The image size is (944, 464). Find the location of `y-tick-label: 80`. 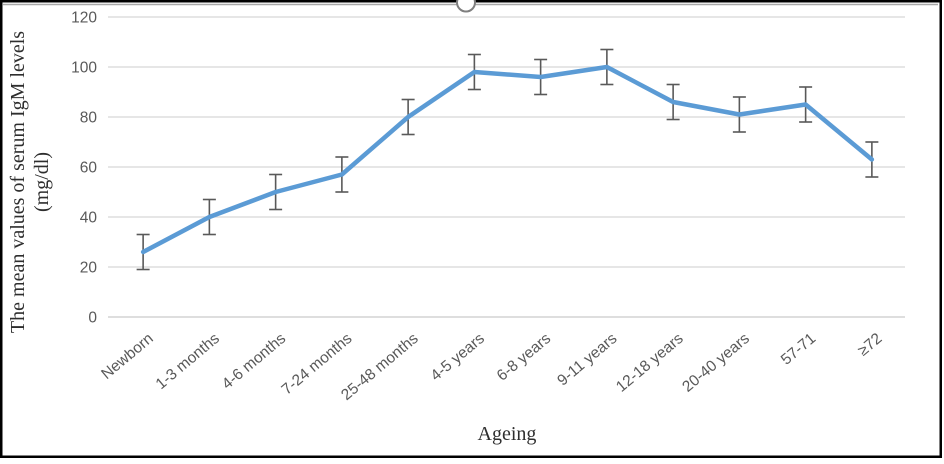

y-tick-label: 80 is located at coordinates (89, 118).